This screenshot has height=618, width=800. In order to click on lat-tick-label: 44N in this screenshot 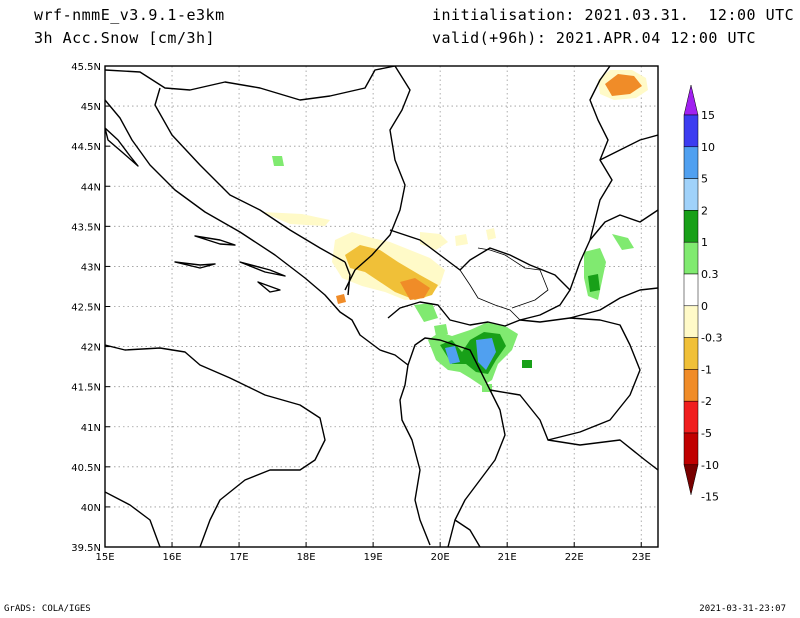, I will do `click(91, 187)`.